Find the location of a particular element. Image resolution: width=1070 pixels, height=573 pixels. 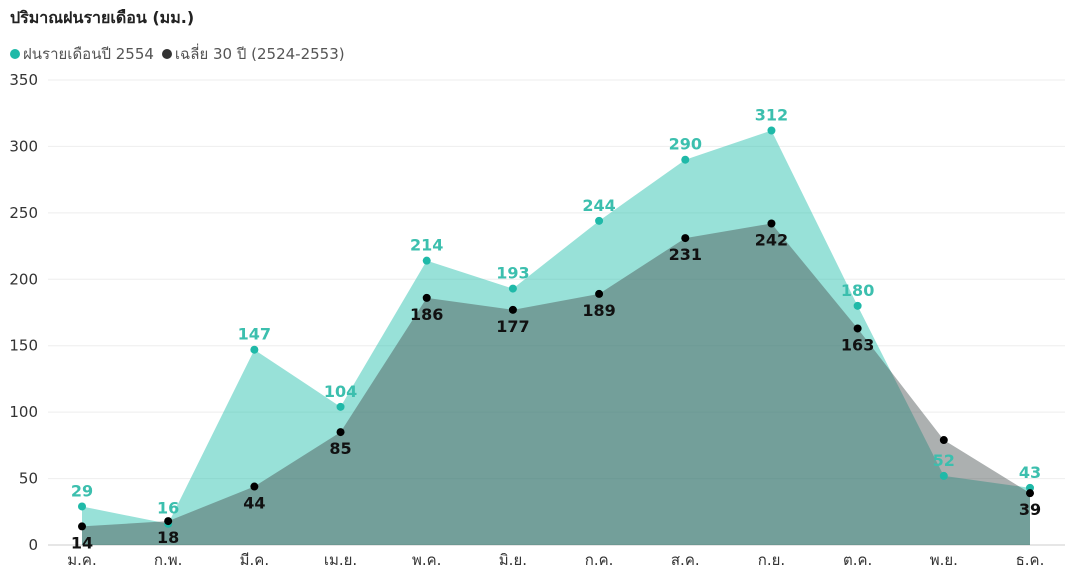

data-label: 44 is located at coordinates (254, 503).